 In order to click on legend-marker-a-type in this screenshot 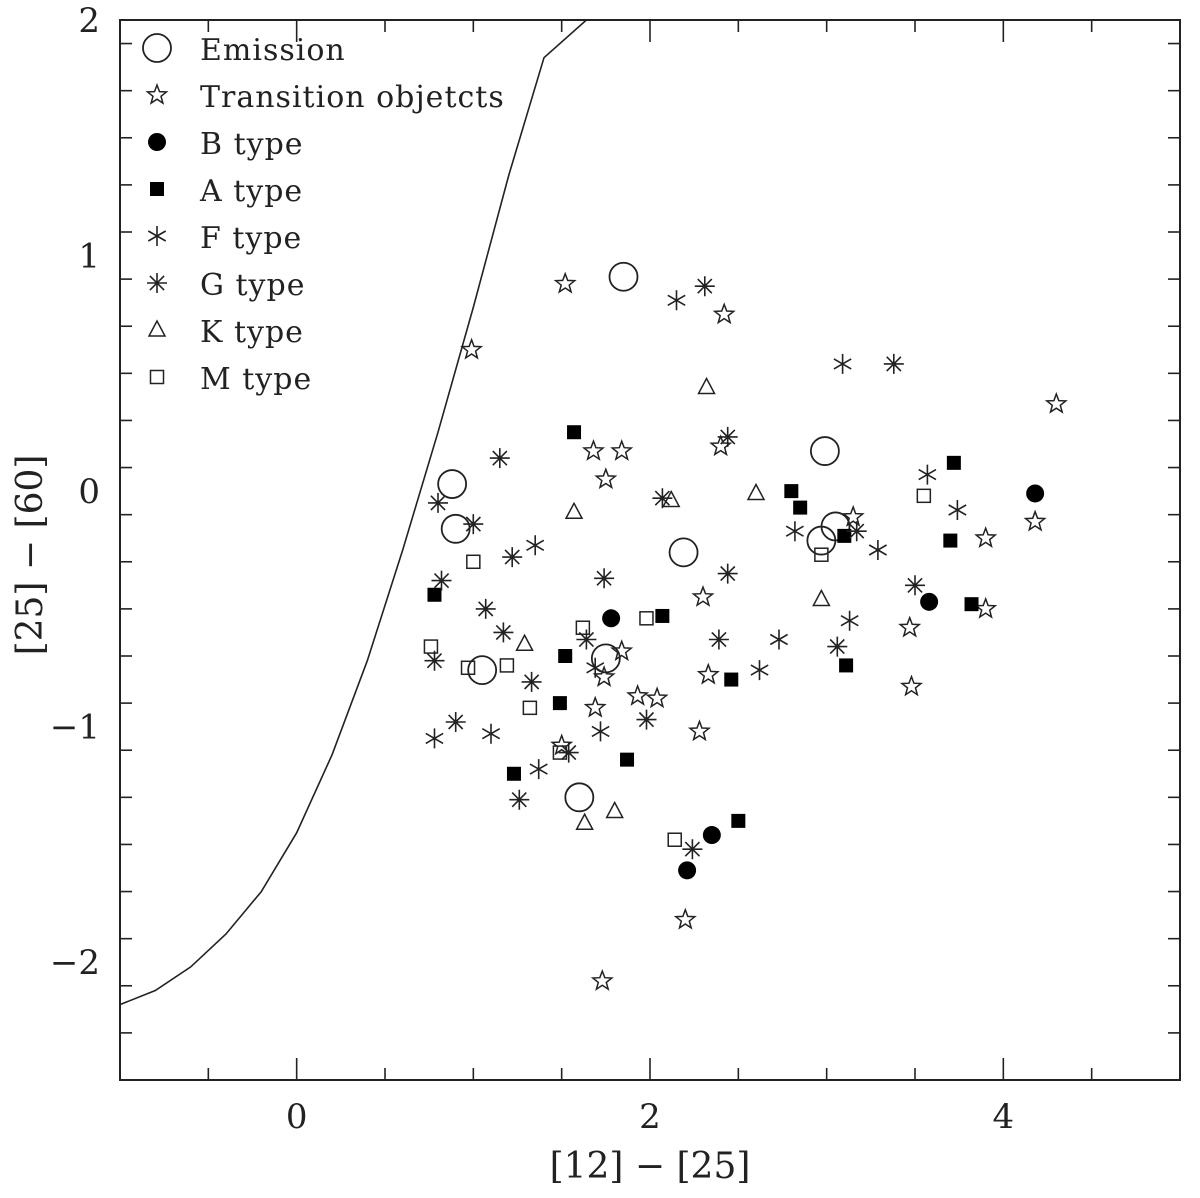, I will do `click(157, 189)`.